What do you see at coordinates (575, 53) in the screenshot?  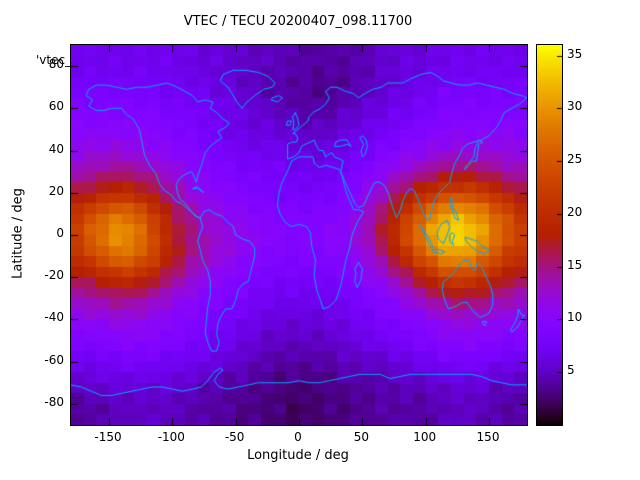 I see `colorbar-tick-label: 35` at bounding box center [575, 53].